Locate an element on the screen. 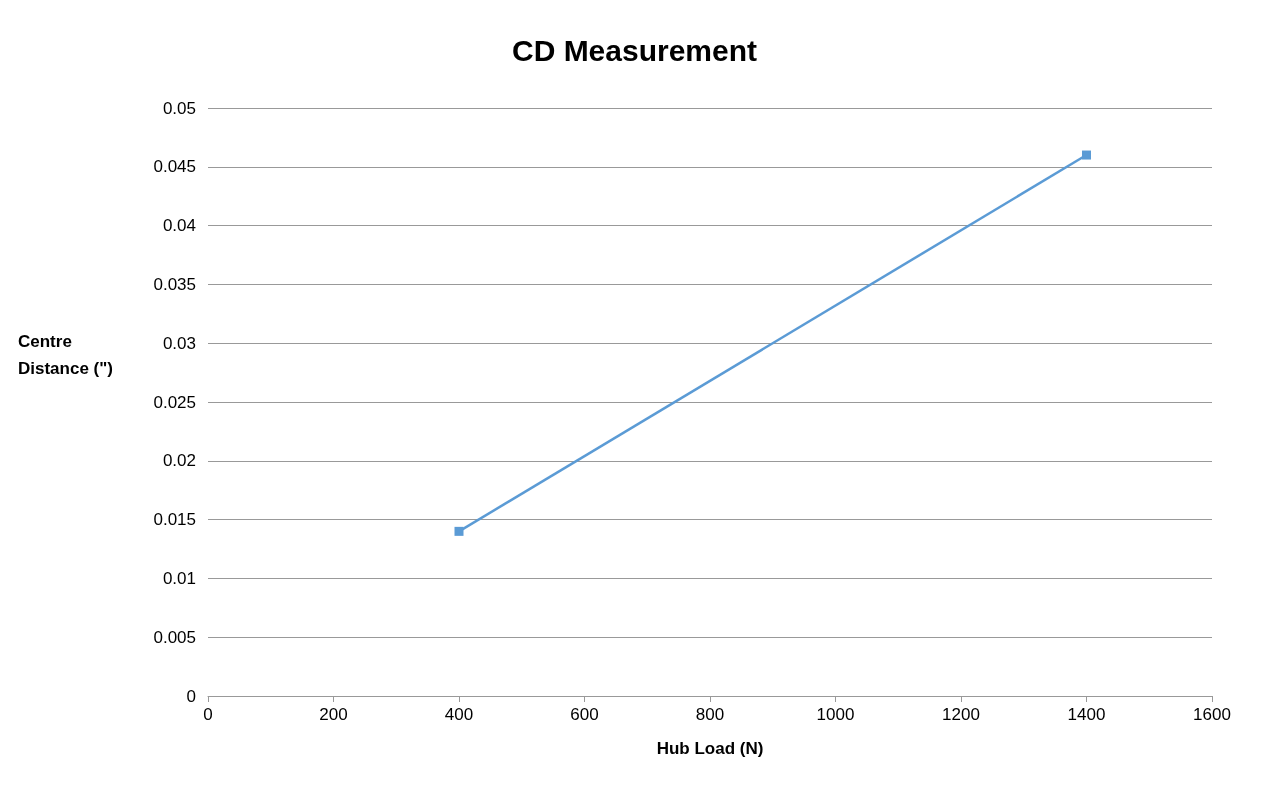 This screenshot has width=1269, height=790. x-tick-label: 1400 is located at coordinates (1086, 714).